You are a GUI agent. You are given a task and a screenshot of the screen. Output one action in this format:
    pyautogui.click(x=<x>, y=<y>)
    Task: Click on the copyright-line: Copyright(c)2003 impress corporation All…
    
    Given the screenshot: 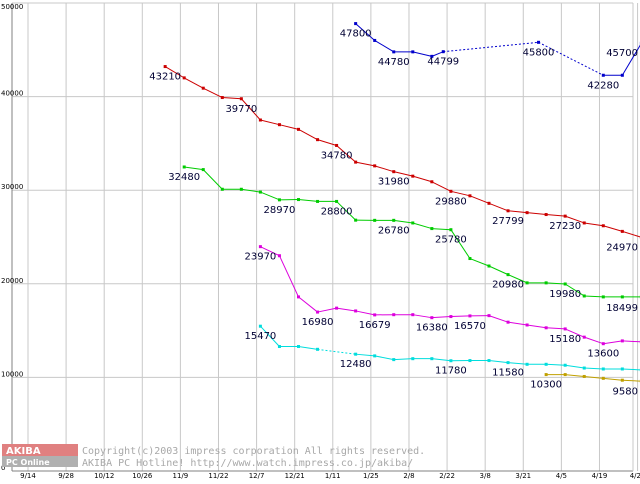 What is the action you would take?
    pyautogui.click(x=253, y=451)
    